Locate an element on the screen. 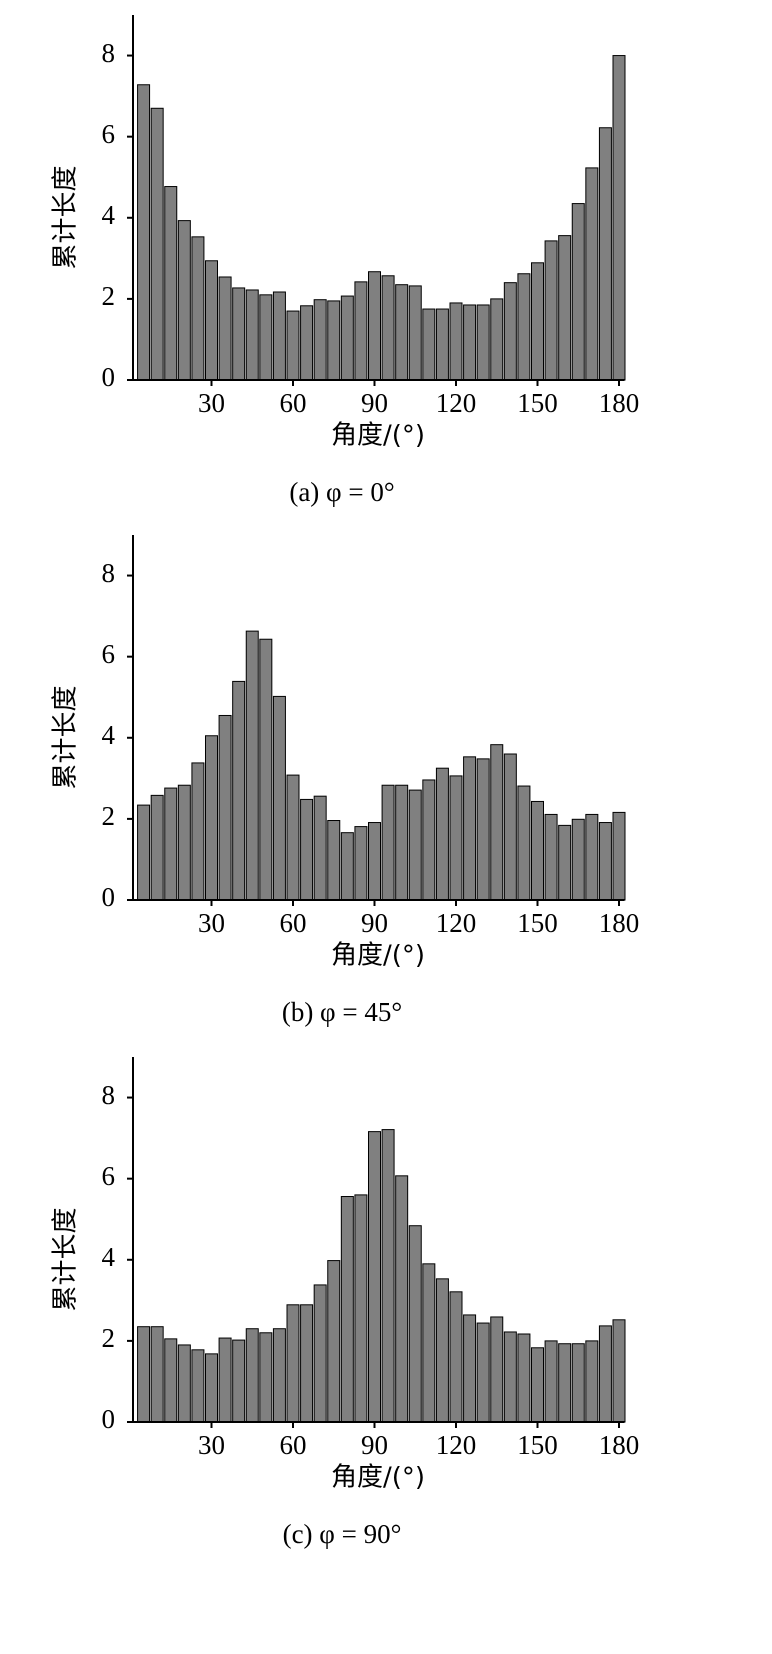 The width and height of the screenshot is (772, 1654). caption: (c) φ = 90° is located at coordinates (342, 1534).